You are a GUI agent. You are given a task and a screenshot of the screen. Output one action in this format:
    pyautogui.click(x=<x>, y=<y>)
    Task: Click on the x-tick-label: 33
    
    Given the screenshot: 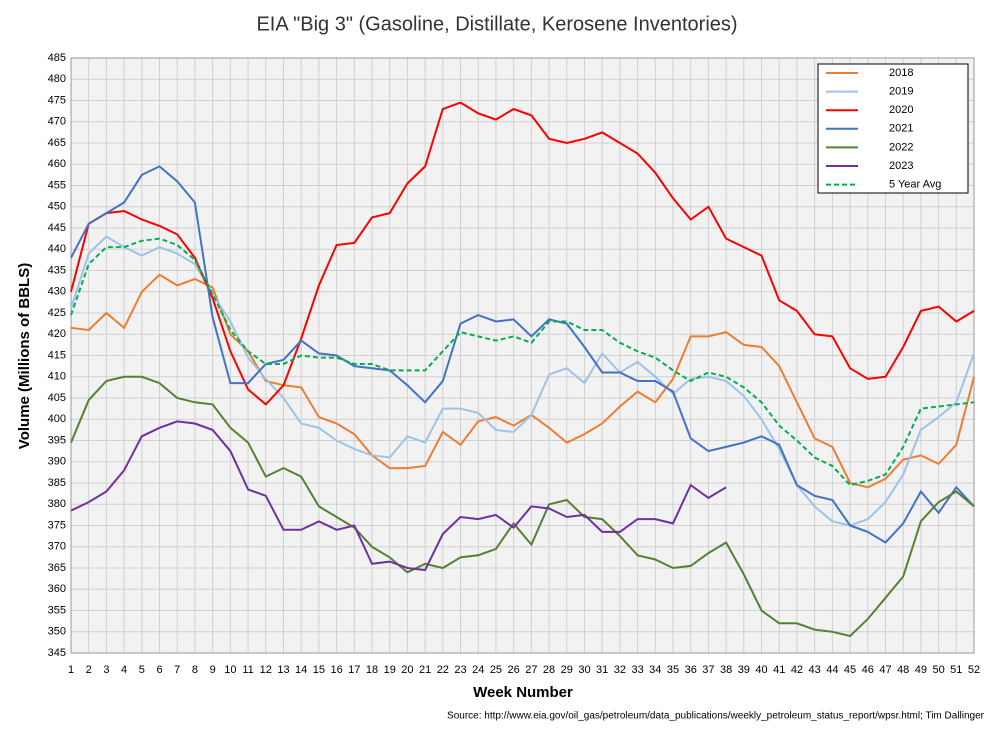 What is the action you would take?
    pyautogui.click(x=637, y=670)
    